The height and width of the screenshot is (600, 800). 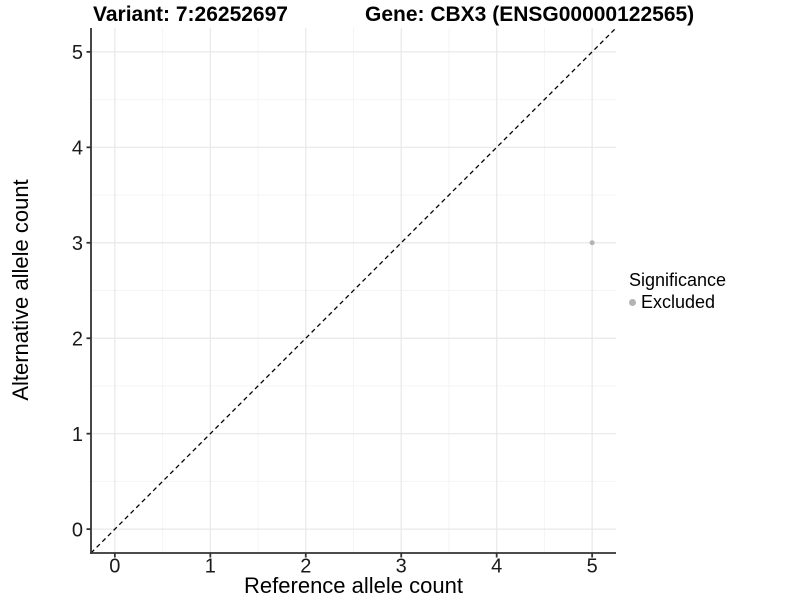 I want to click on x-tick-label: 0, so click(x=114, y=567).